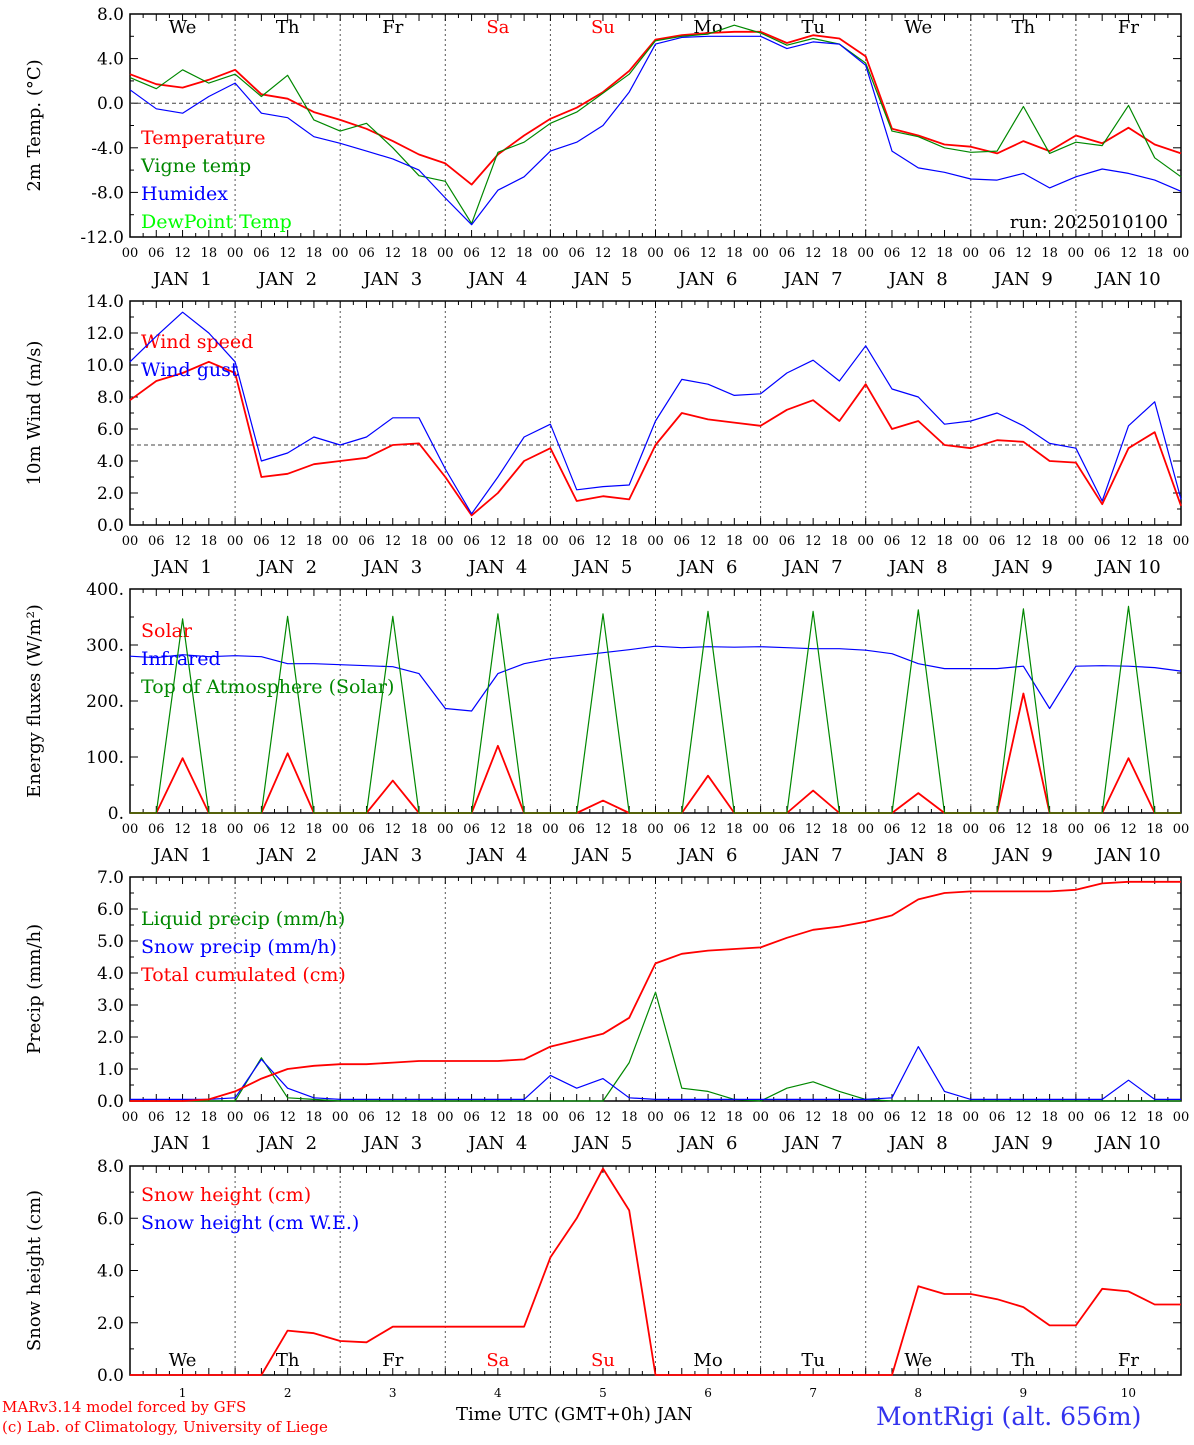 Image resolution: width=1194 pixels, height=1445 pixels. I want to click on date-label: JAN 9, so click(1022, 567).